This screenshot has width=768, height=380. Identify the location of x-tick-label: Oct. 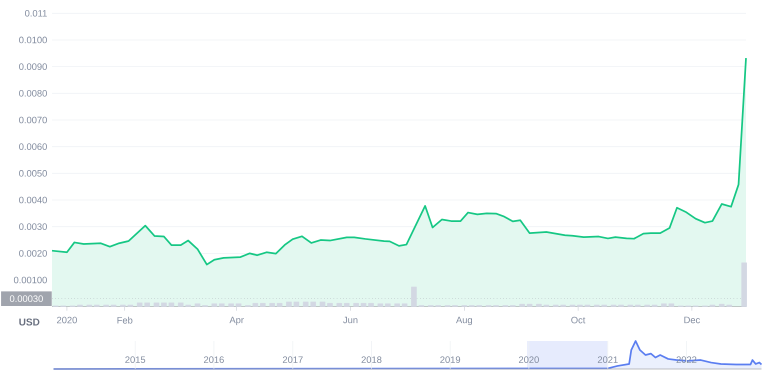
(578, 320).